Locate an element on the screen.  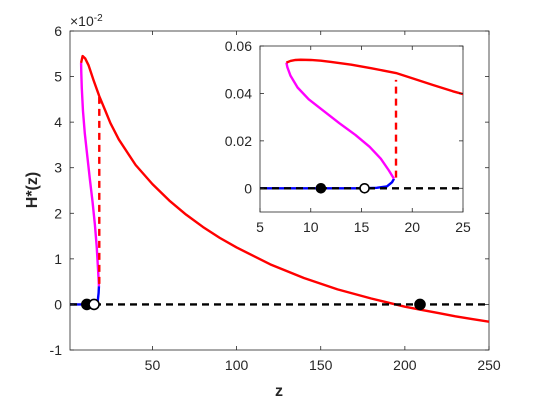
main-ytick-label: 0 is located at coordinates (58, 304).